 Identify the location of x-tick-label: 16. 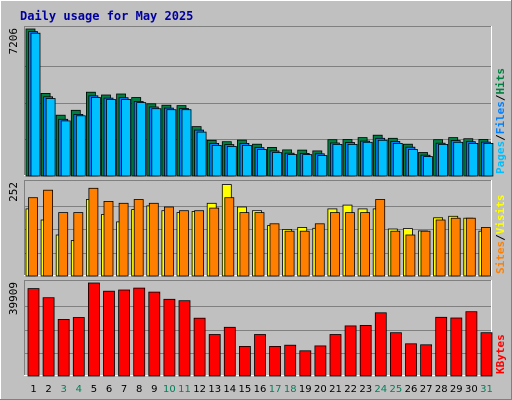
(260, 389).